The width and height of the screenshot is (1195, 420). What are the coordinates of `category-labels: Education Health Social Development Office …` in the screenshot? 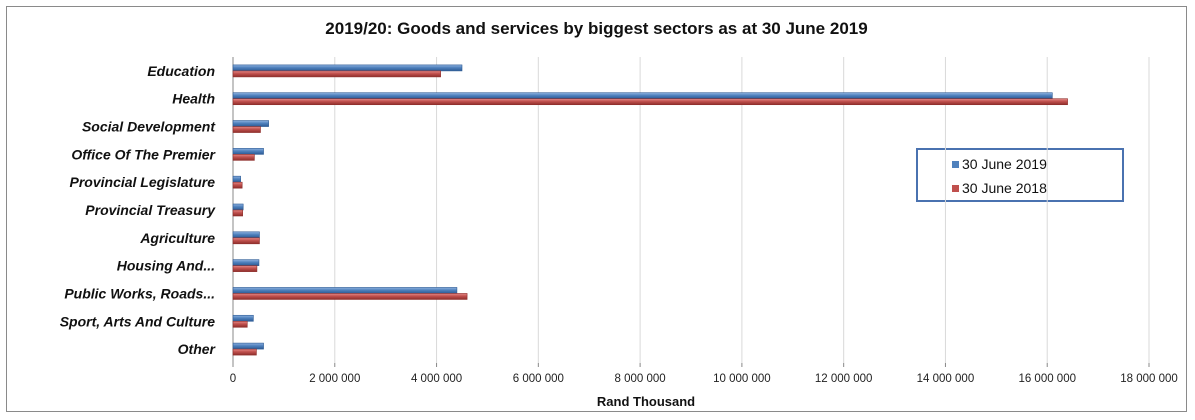 It's located at (138, 210).